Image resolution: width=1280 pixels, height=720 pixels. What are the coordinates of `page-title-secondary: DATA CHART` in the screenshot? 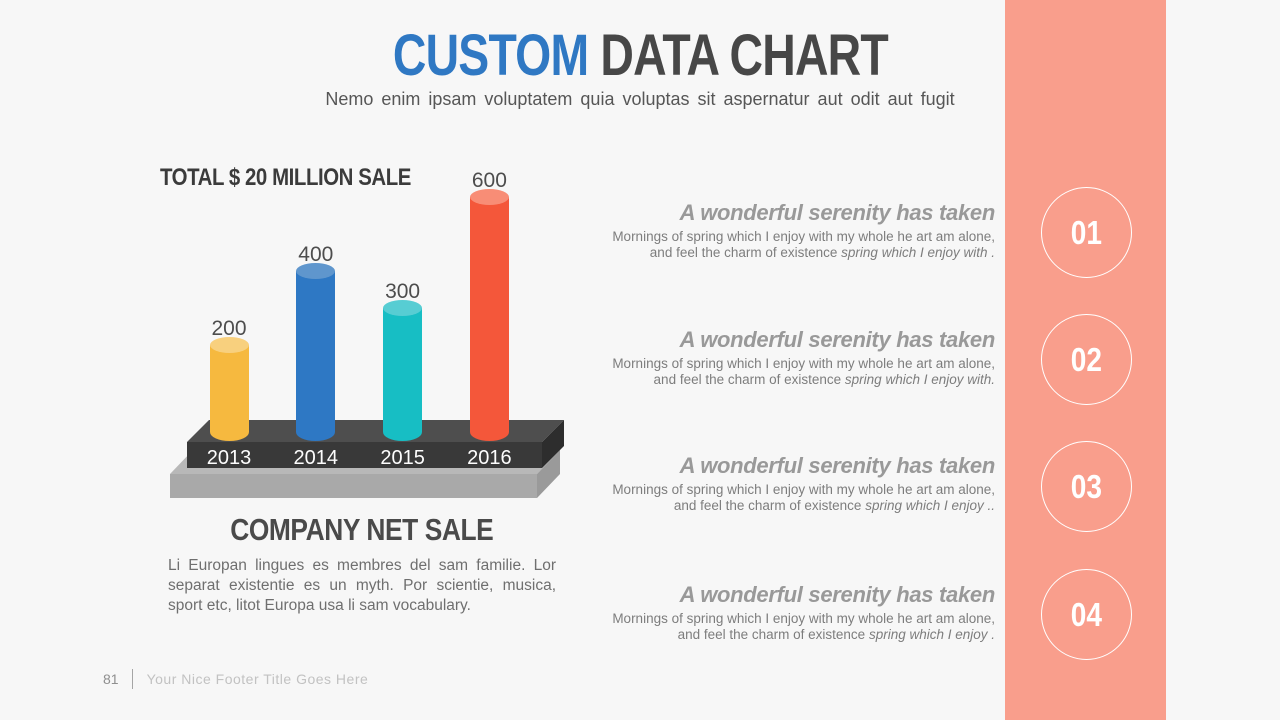 It's located at (743, 55).